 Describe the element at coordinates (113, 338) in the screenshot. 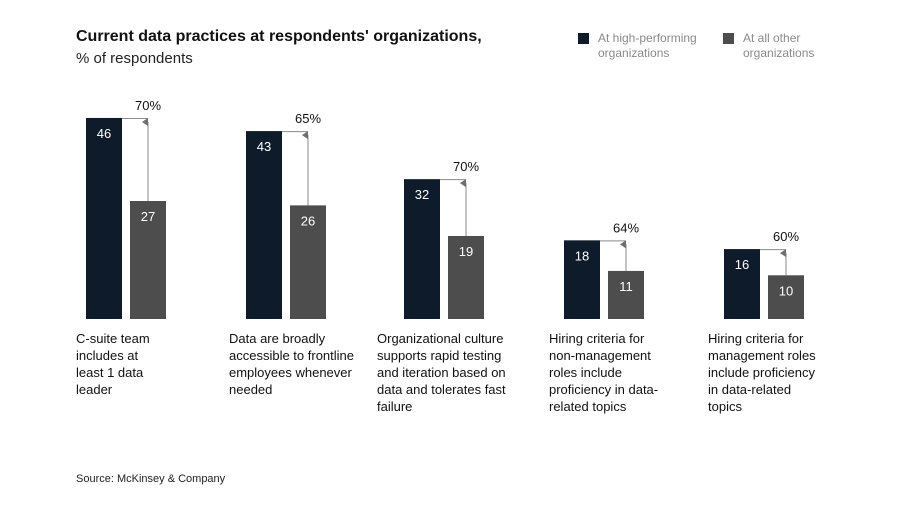

I see `category-label-line: C-suite team` at that location.